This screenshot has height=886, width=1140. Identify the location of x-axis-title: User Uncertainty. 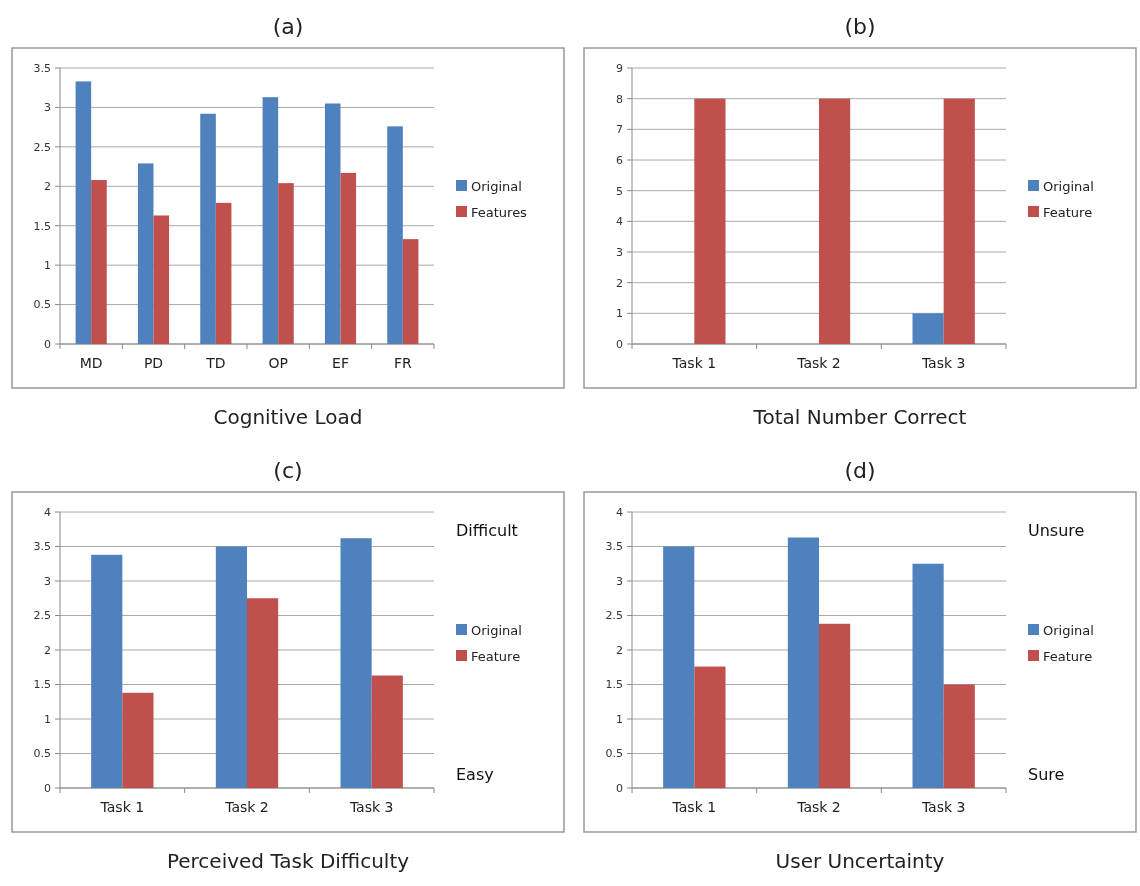
(860, 861).